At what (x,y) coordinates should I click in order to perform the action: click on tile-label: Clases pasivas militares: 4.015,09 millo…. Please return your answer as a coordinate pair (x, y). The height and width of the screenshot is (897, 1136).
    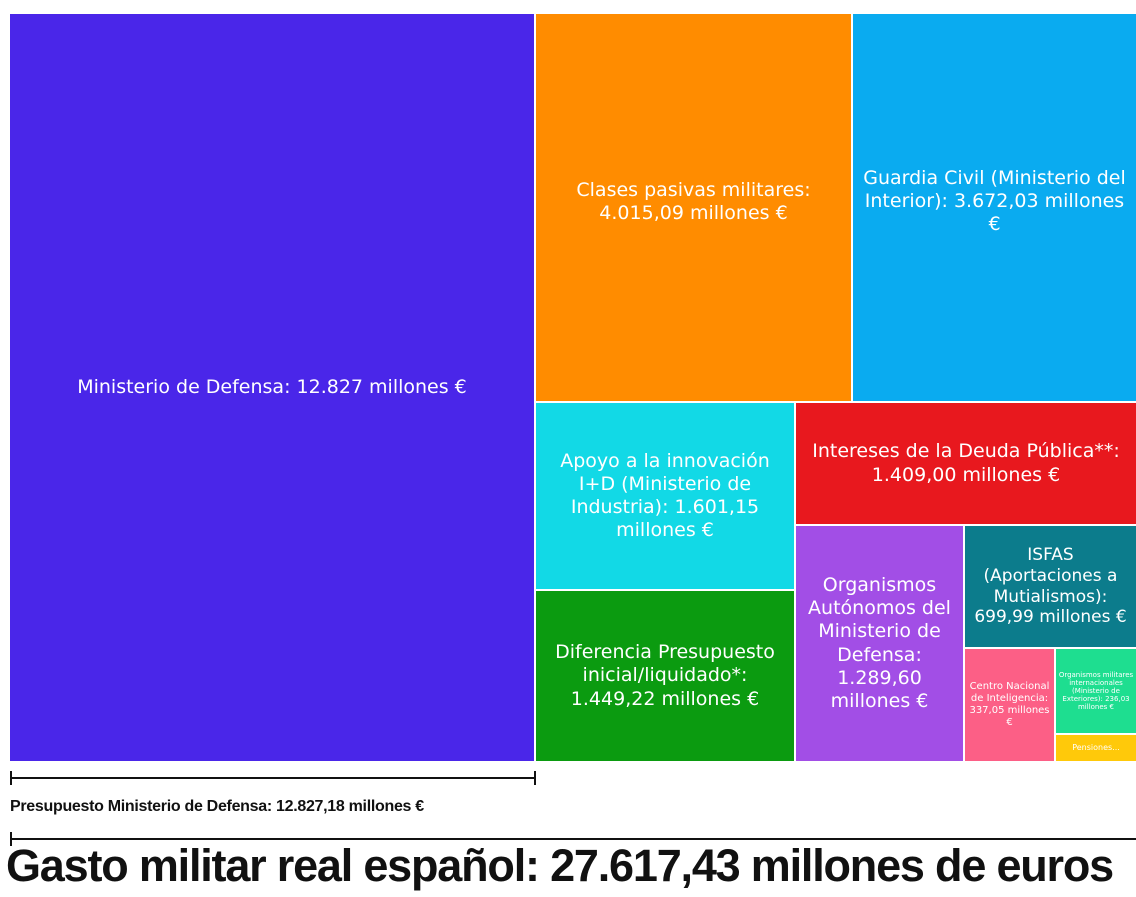
    Looking at the image, I should click on (693, 202).